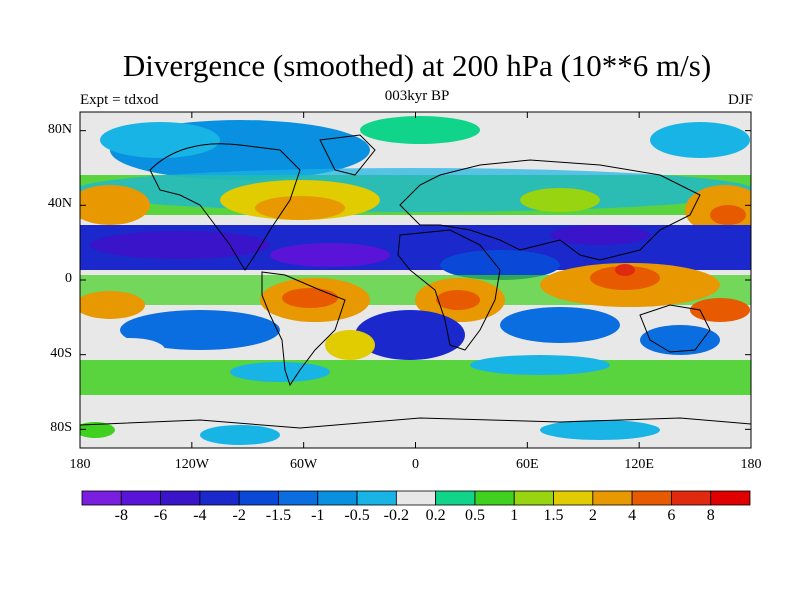  I want to click on npac-red-region, so click(728, 215).